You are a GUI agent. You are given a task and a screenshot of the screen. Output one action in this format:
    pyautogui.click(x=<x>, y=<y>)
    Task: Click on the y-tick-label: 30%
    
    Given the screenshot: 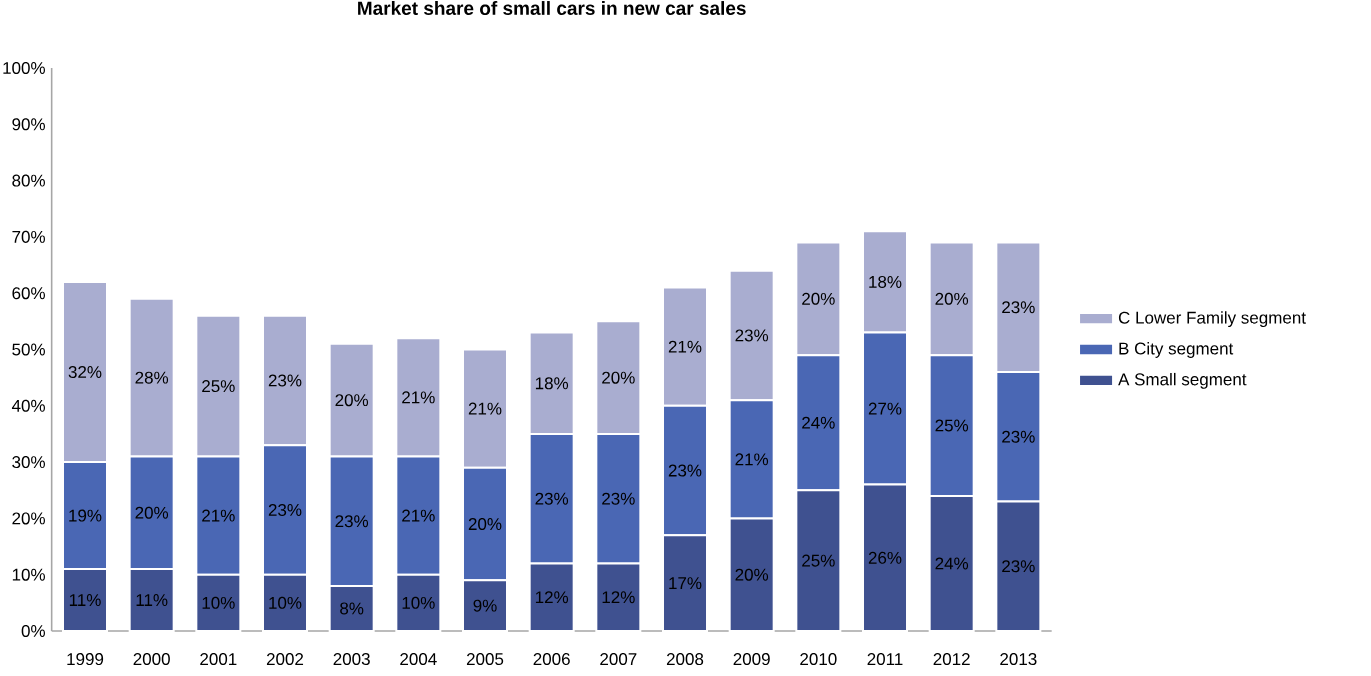 What is the action you would take?
    pyautogui.click(x=28, y=462)
    